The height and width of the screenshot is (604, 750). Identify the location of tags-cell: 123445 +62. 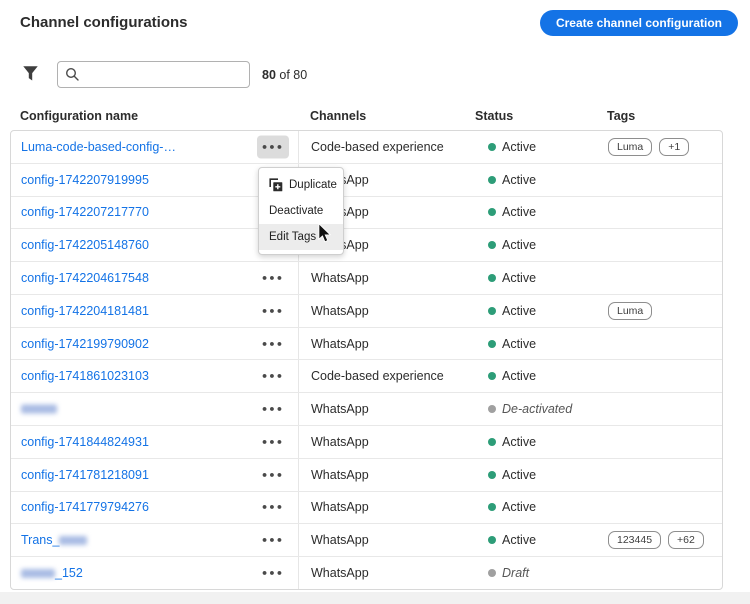
(656, 540).